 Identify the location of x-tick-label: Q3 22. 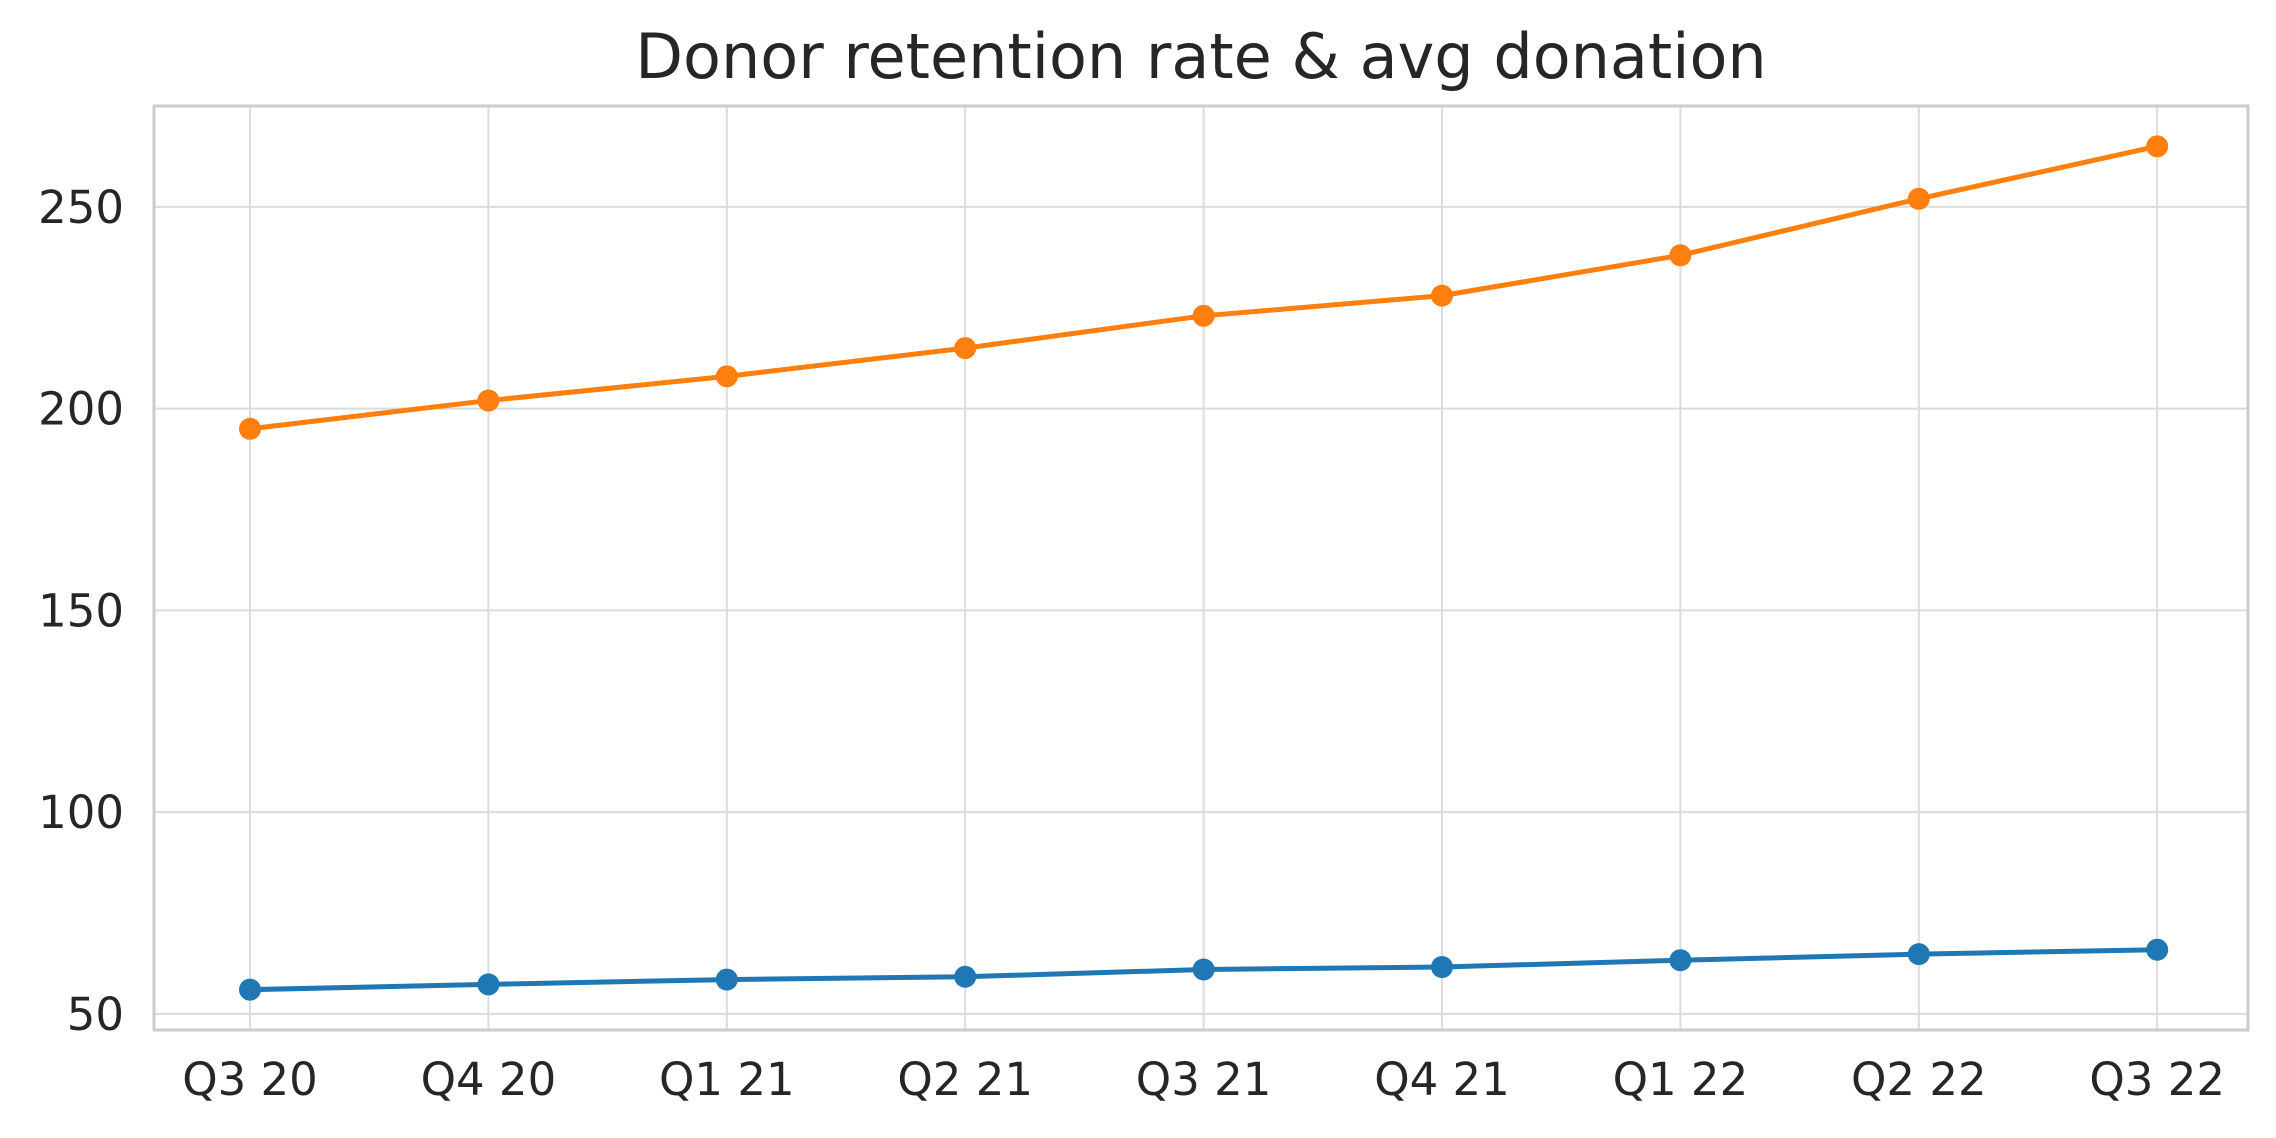
(2157, 1079).